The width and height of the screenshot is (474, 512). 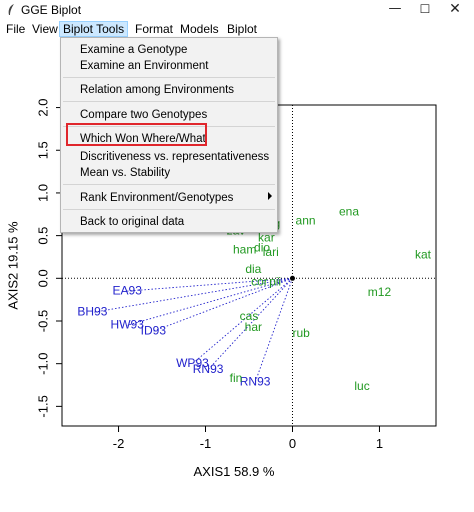 What do you see at coordinates (134, 50) in the screenshot?
I see `menu-item-examine-genotype: Examine a Genotype` at bounding box center [134, 50].